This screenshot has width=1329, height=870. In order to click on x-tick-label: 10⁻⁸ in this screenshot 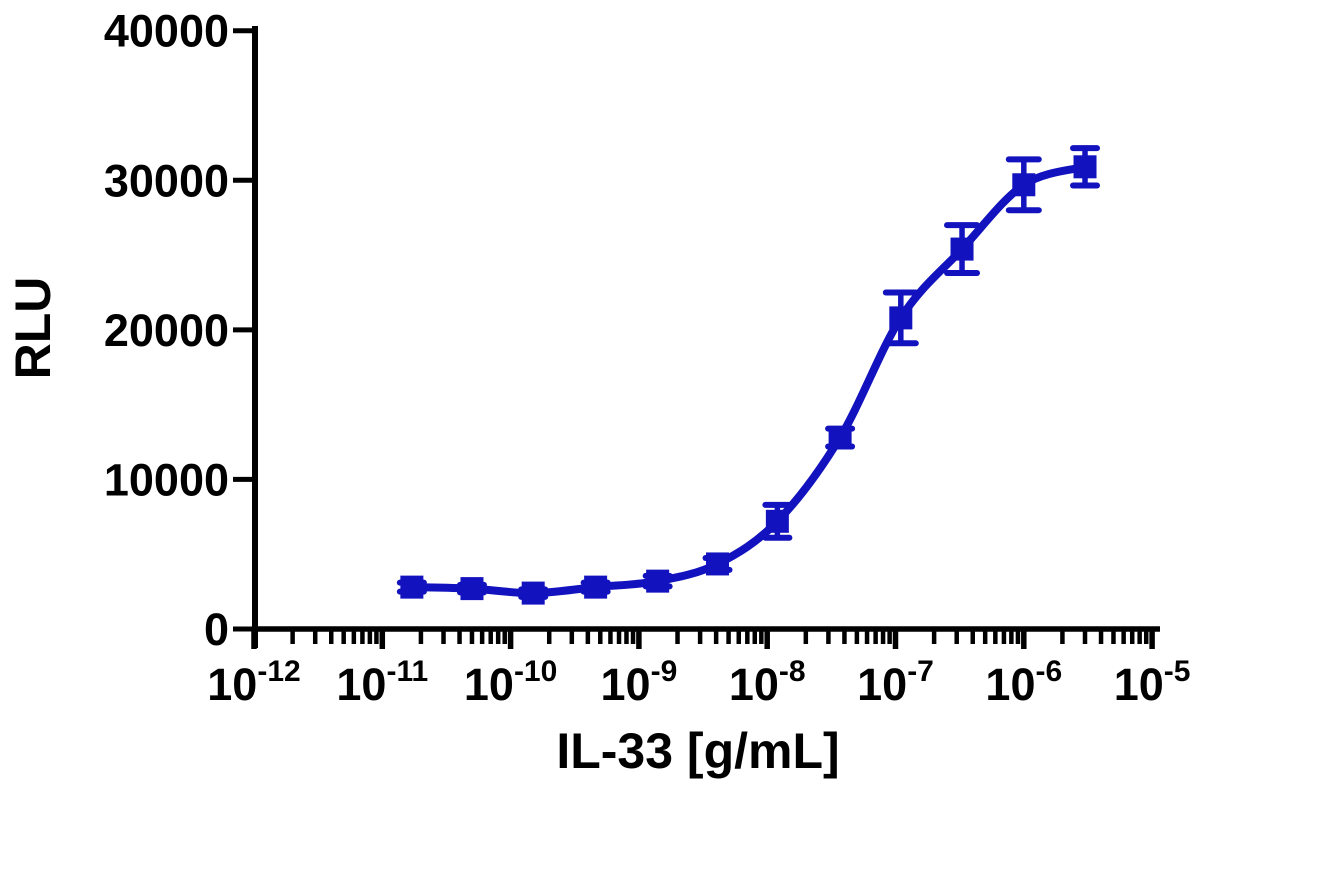, I will do `click(767, 682)`.